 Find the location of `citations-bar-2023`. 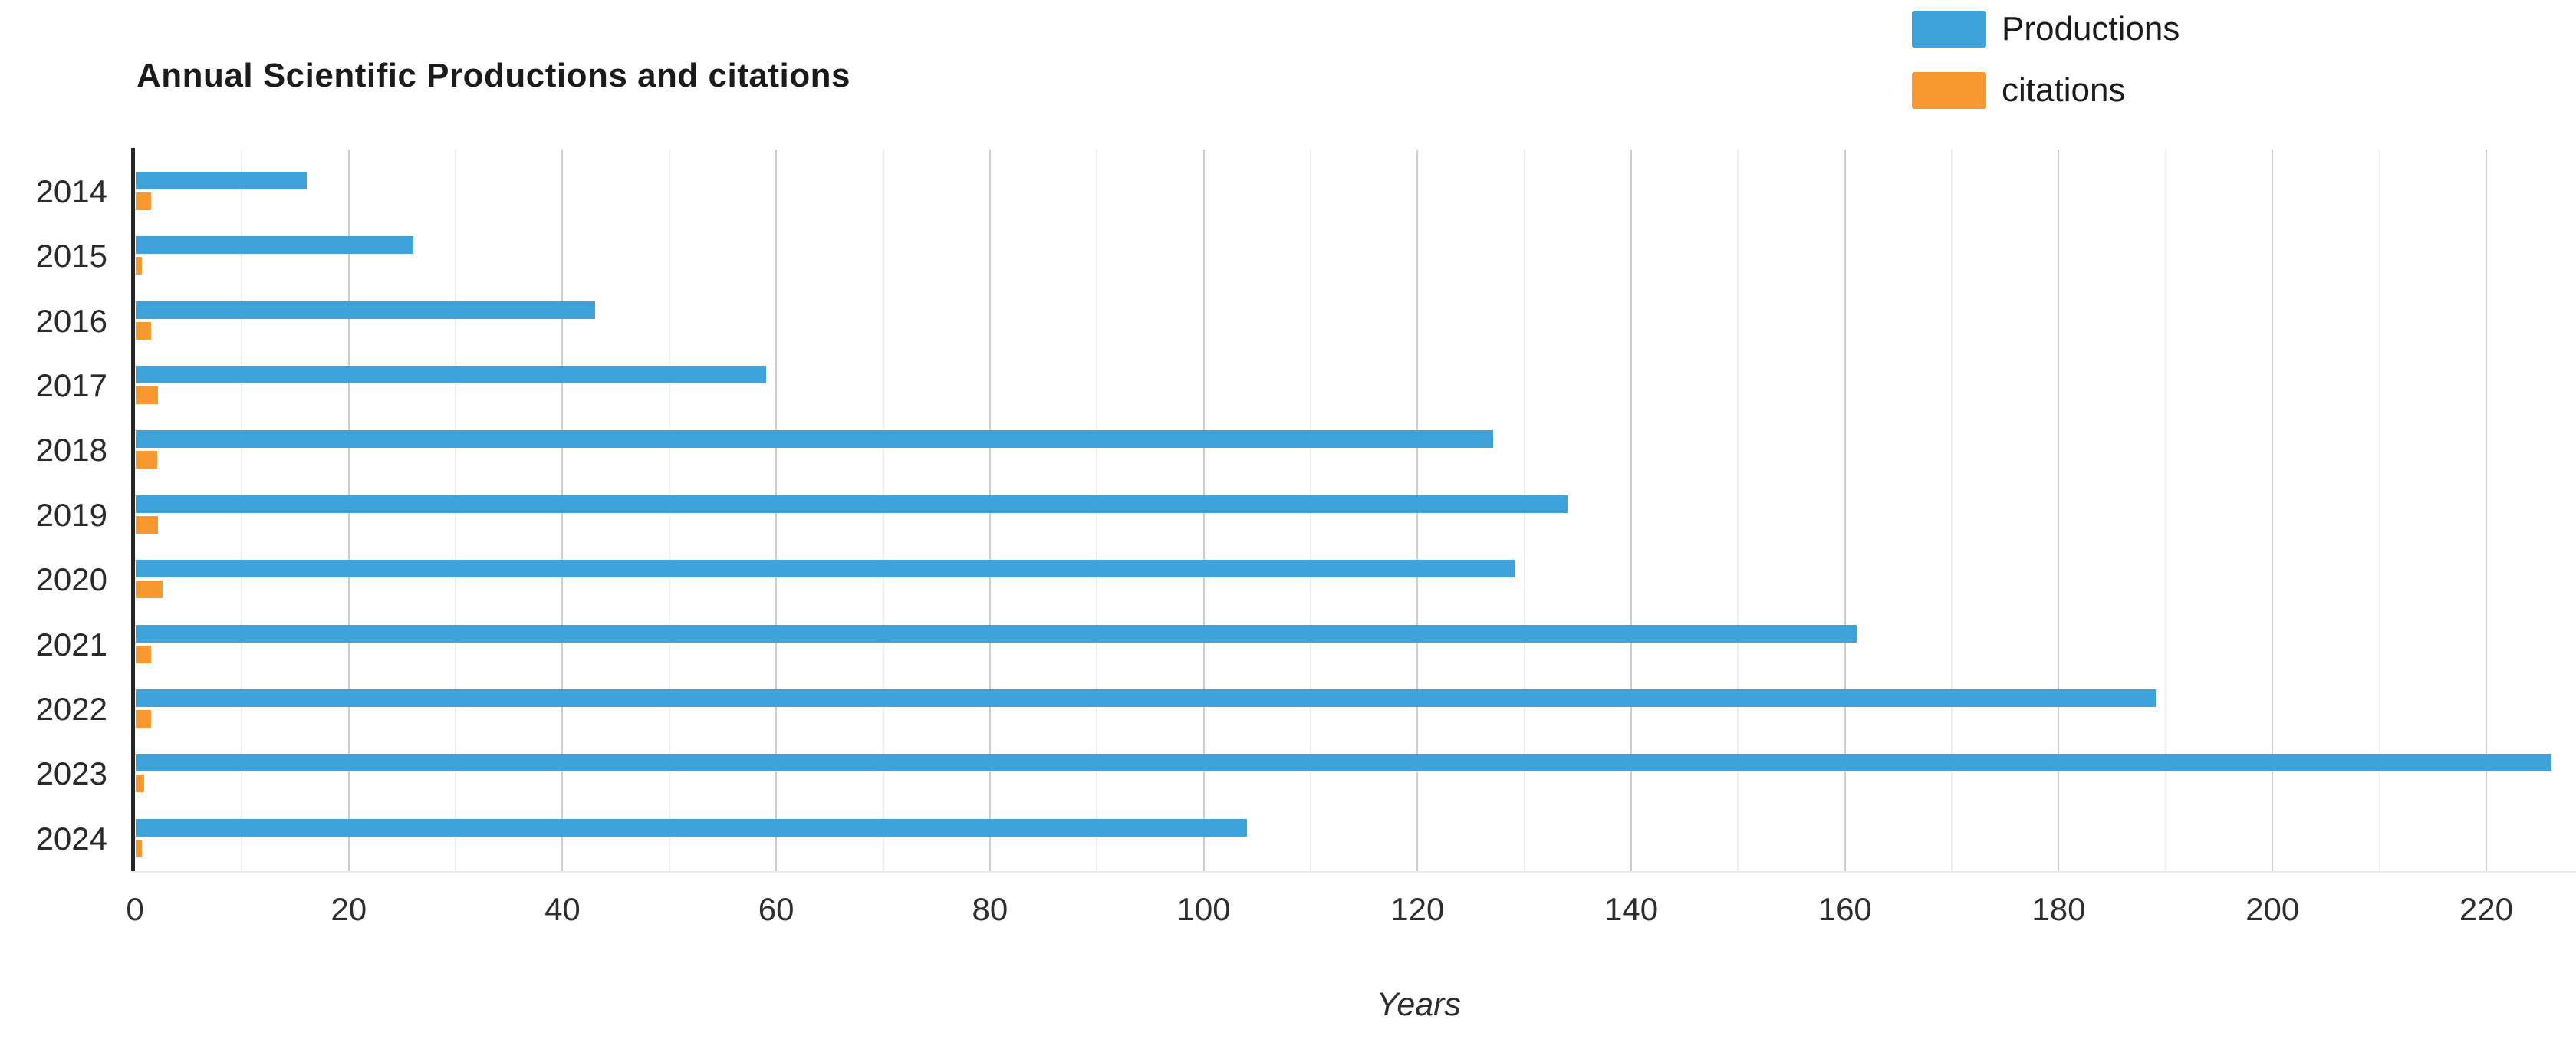

citations-bar-2023 is located at coordinates (140, 784).